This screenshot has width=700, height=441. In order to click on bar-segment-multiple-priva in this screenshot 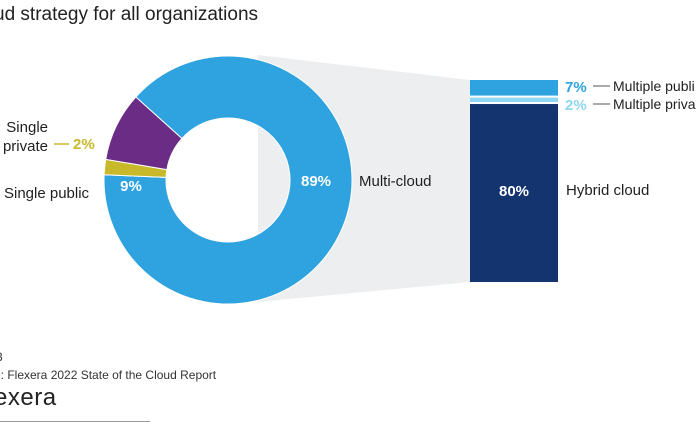, I will do `click(514, 100)`.